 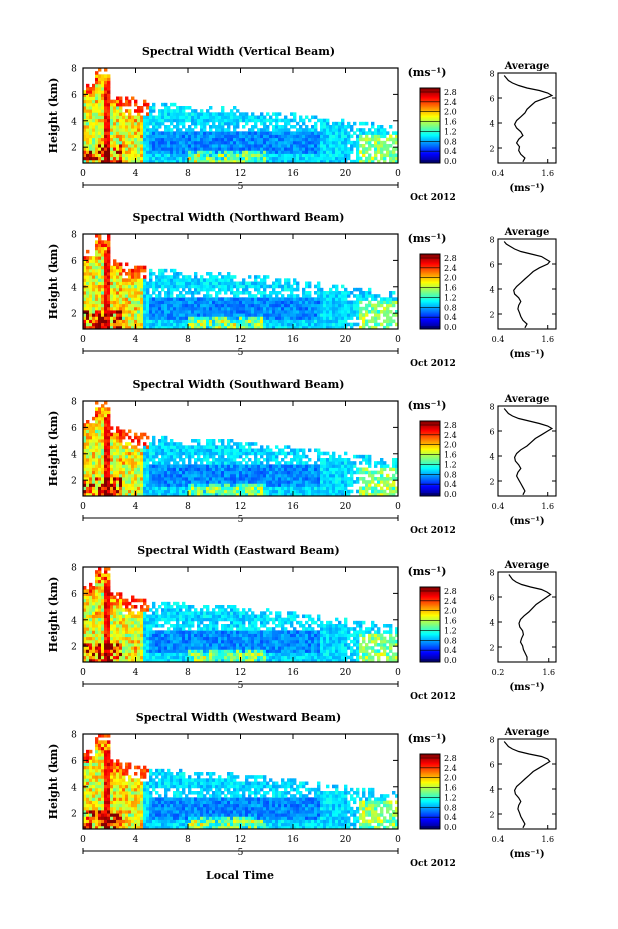 I want to click on colorbar-tick-label: 2.0, so click(x=450, y=112).